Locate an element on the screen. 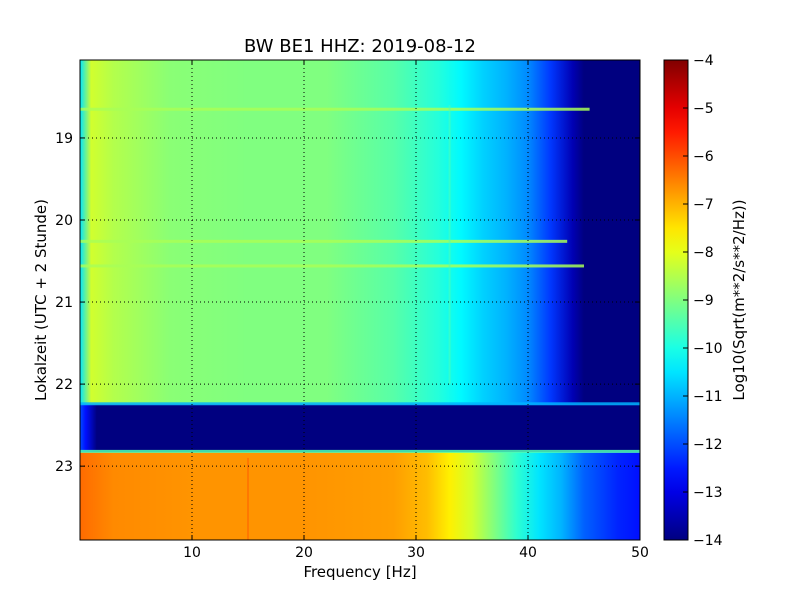 This screenshot has width=800, height=600. colorbar-tick-label: −13 is located at coordinates (708, 493).